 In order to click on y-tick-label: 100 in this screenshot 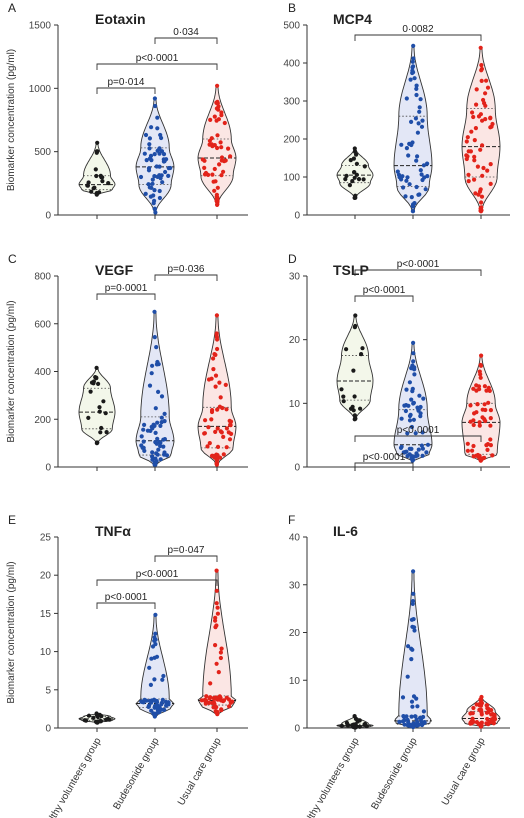, I will do `click(291, 178)`.